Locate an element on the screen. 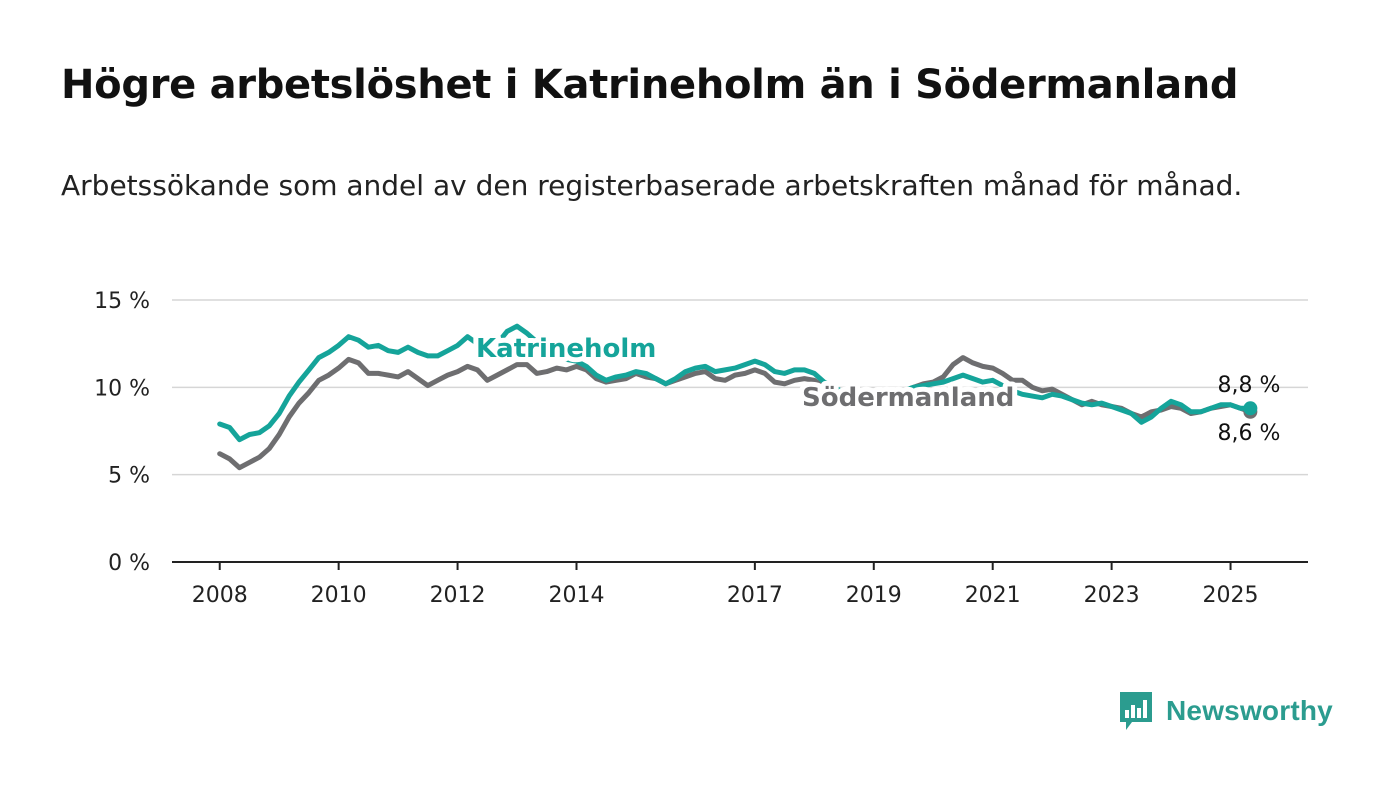 This screenshot has width=1400, height=794. newsworthy-logo: Newsworthy is located at coordinates (1225, 711).